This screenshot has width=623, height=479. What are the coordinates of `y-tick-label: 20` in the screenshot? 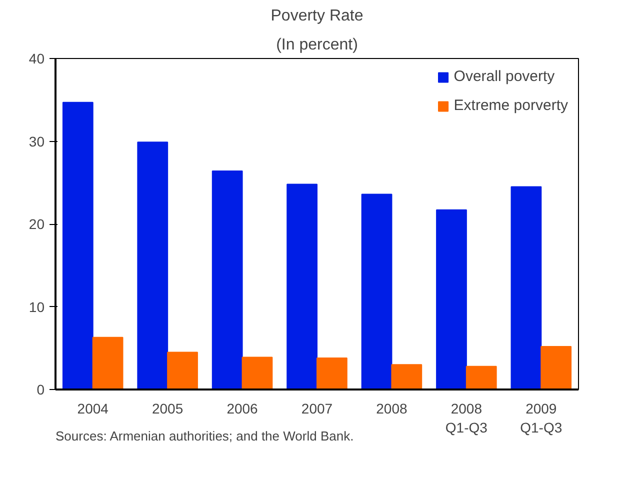 It's located at (36, 224).